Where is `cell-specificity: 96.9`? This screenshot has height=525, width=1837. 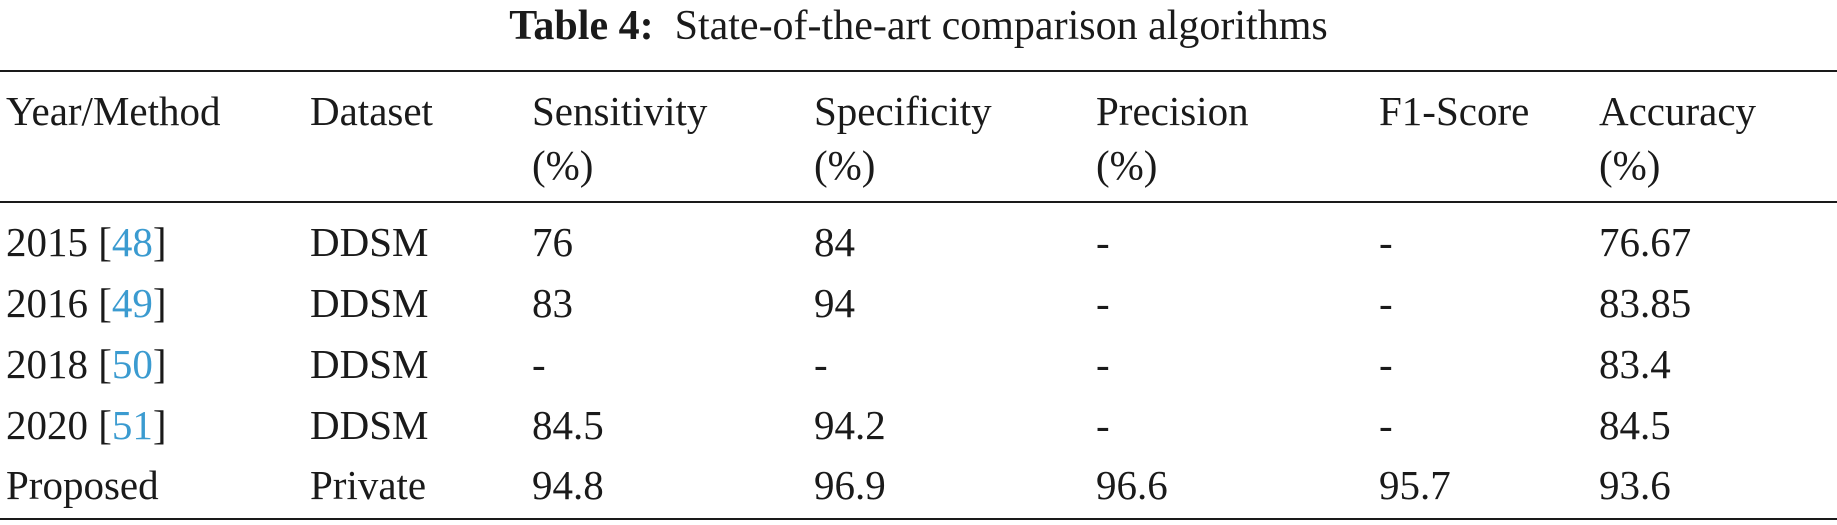 cell-specificity: 96.9 is located at coordinates (850, 485).